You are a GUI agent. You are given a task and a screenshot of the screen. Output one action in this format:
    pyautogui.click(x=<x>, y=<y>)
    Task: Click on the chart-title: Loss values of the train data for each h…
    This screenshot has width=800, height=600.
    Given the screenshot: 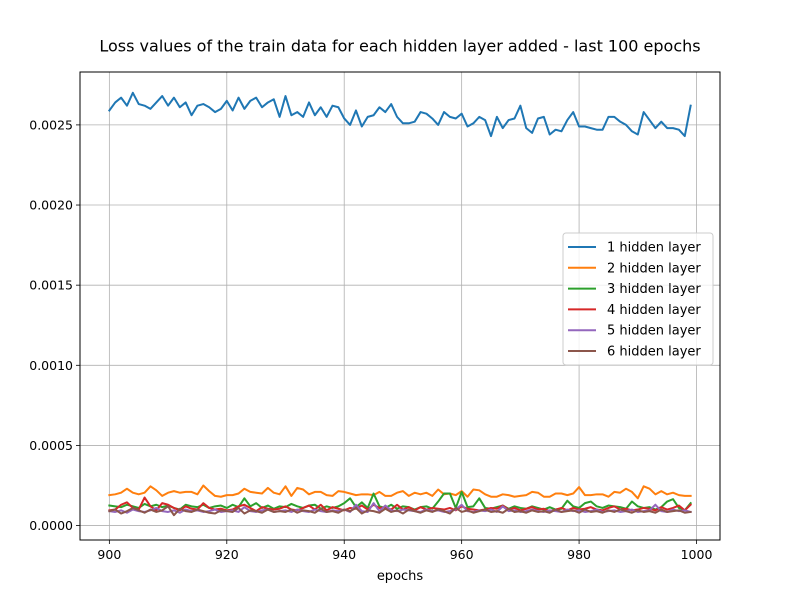 What is the action you would take?
    pyautogui.click(x=399, y=46)
    